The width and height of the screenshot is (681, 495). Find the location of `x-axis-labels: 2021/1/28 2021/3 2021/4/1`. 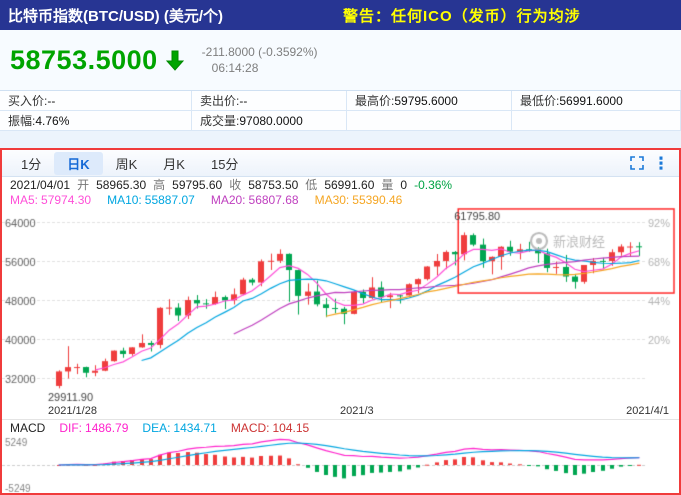

x-axis-labels: 2021/1/28 2021/3 2021/4/1 is located at coordinates (340, 412).